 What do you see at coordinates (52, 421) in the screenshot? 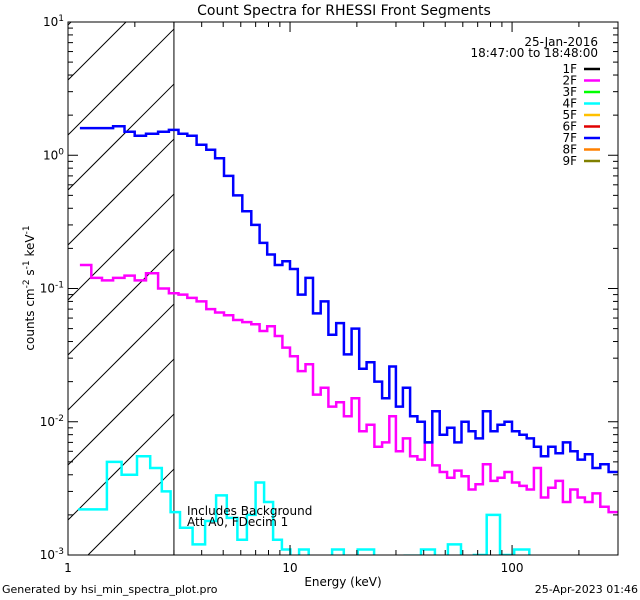
I see `y-tick-label: 10⁻²` at bounding box center [52, 421].